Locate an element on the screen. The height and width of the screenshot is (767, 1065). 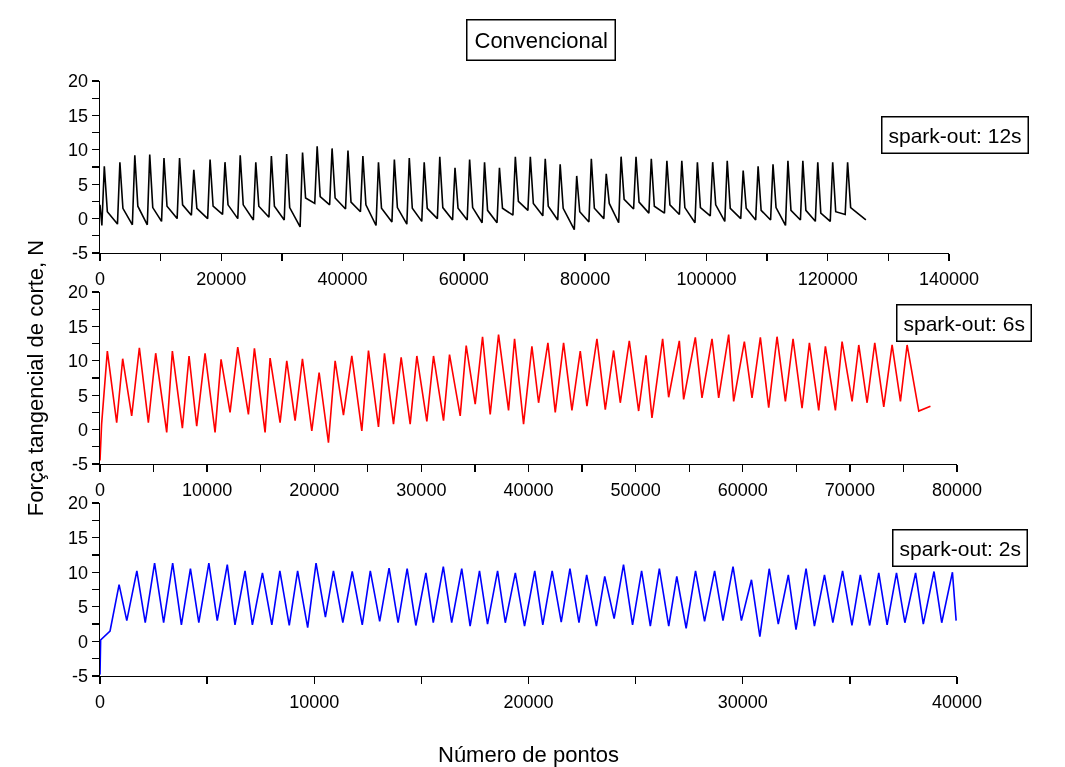
x-tick-label: 70000 is located at coordinates (849, 489).